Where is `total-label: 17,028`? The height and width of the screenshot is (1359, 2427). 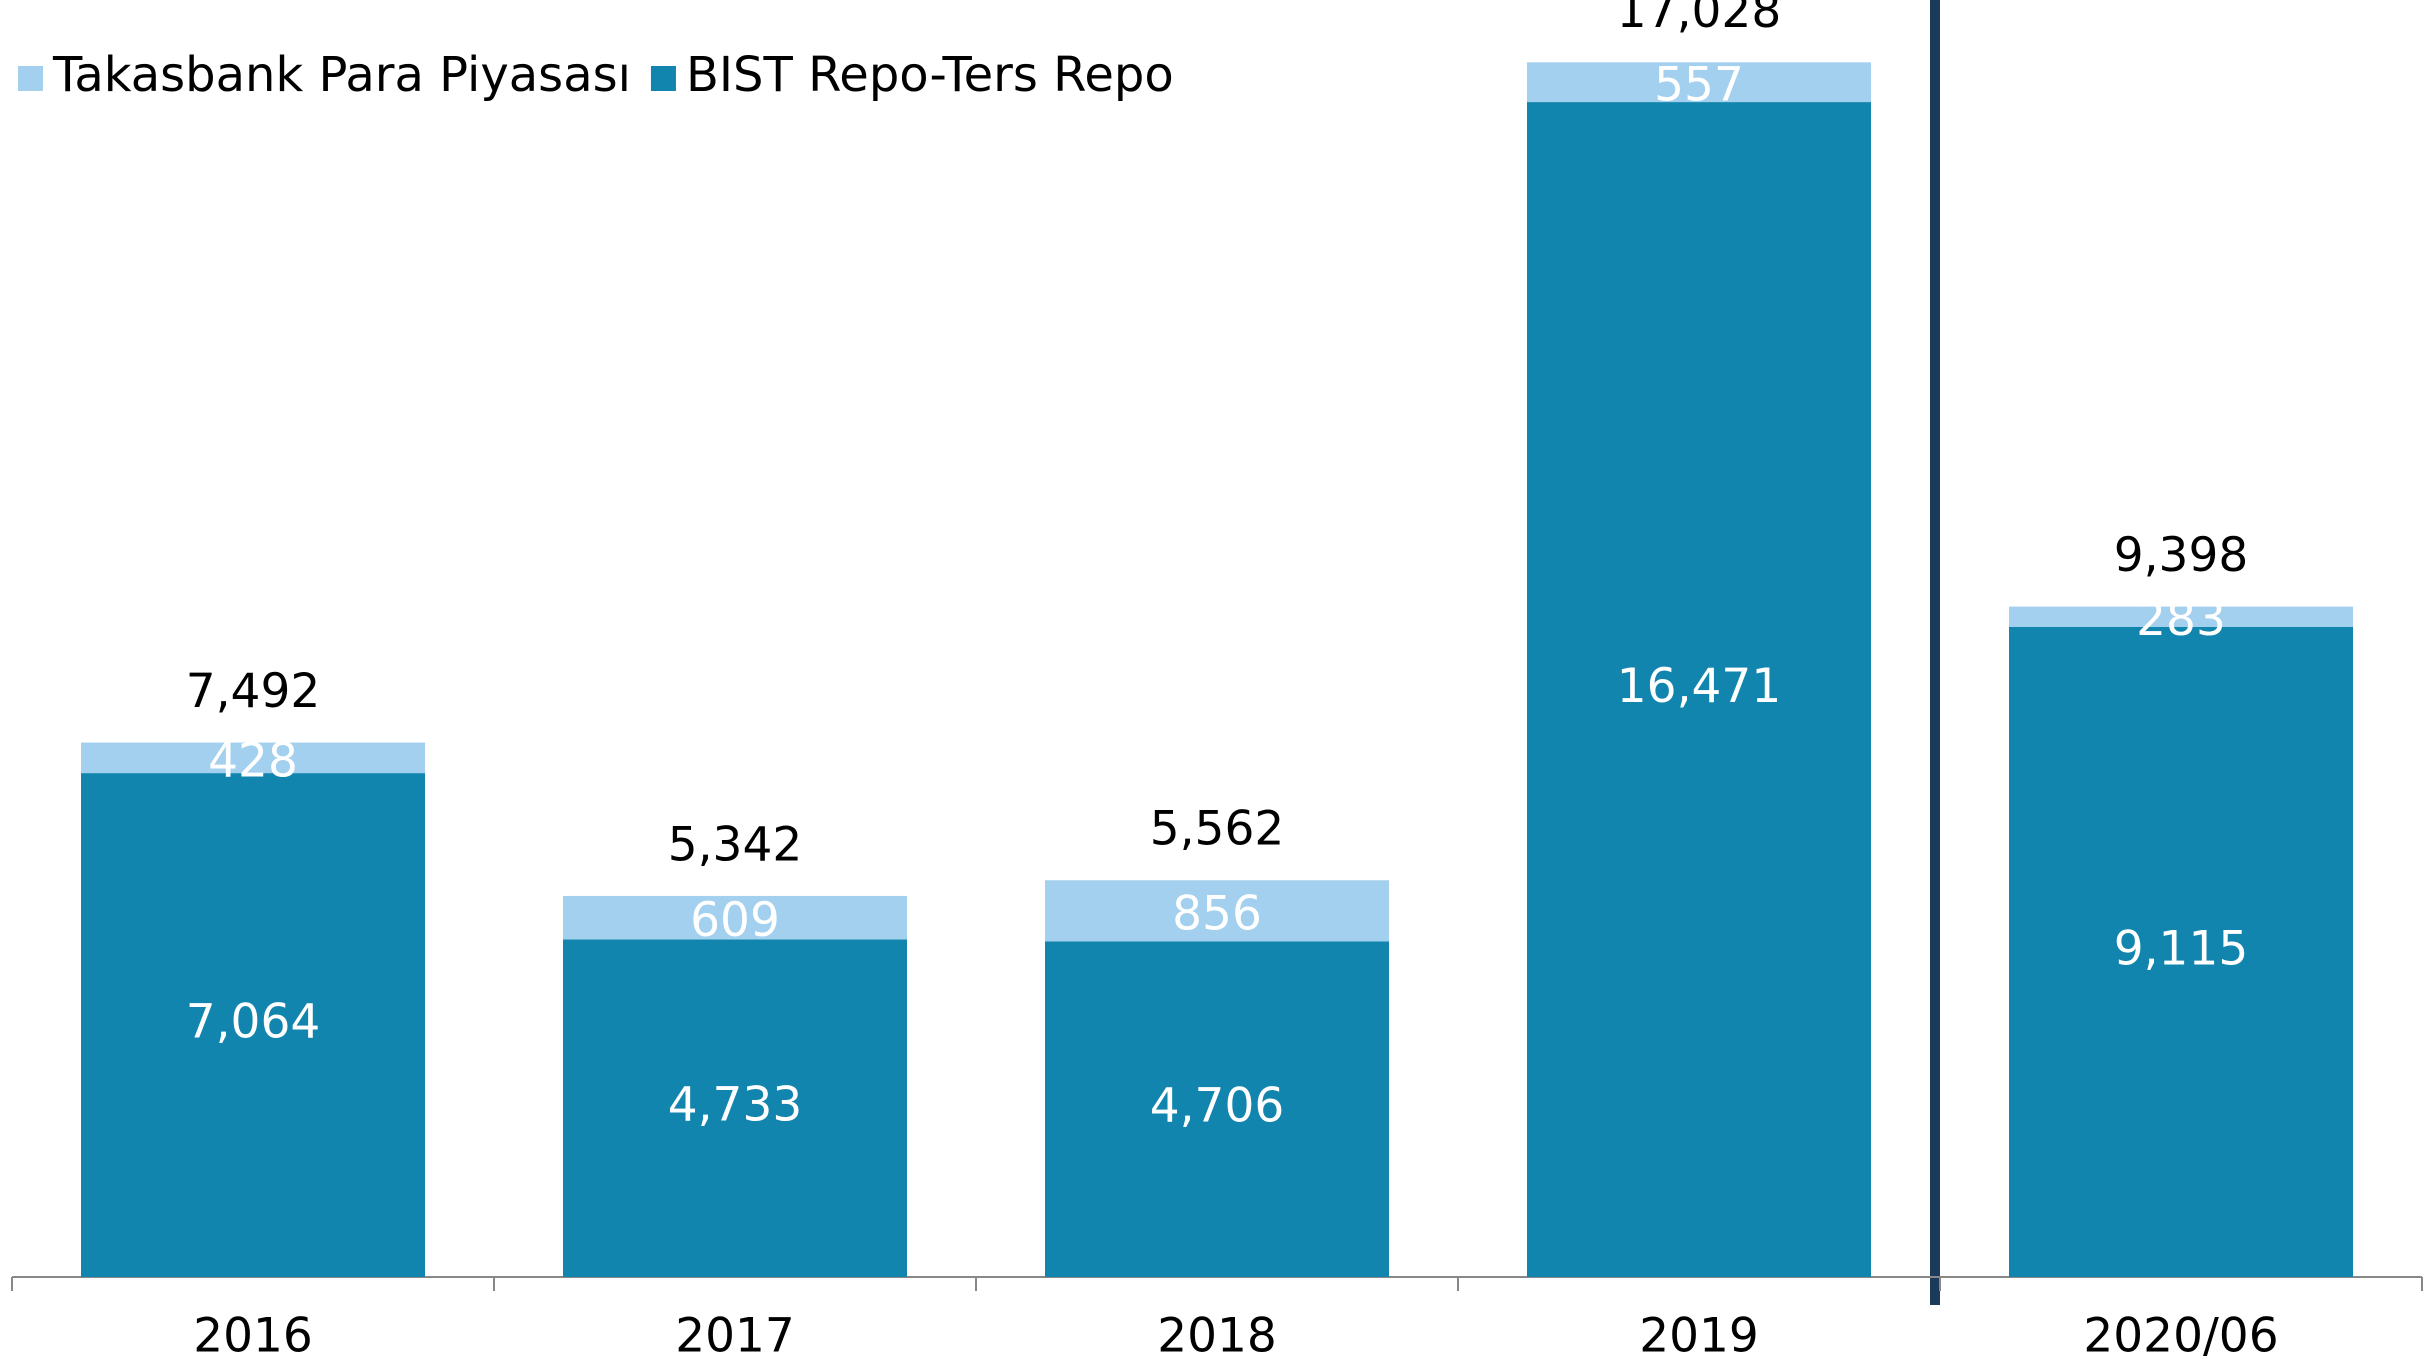 total-label: 17,028 is located at coordinates (1699, 19).